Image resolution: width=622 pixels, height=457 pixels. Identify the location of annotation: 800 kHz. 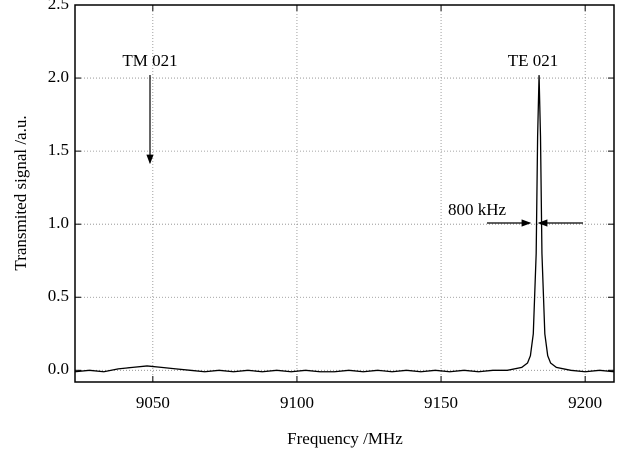
(477, 209).